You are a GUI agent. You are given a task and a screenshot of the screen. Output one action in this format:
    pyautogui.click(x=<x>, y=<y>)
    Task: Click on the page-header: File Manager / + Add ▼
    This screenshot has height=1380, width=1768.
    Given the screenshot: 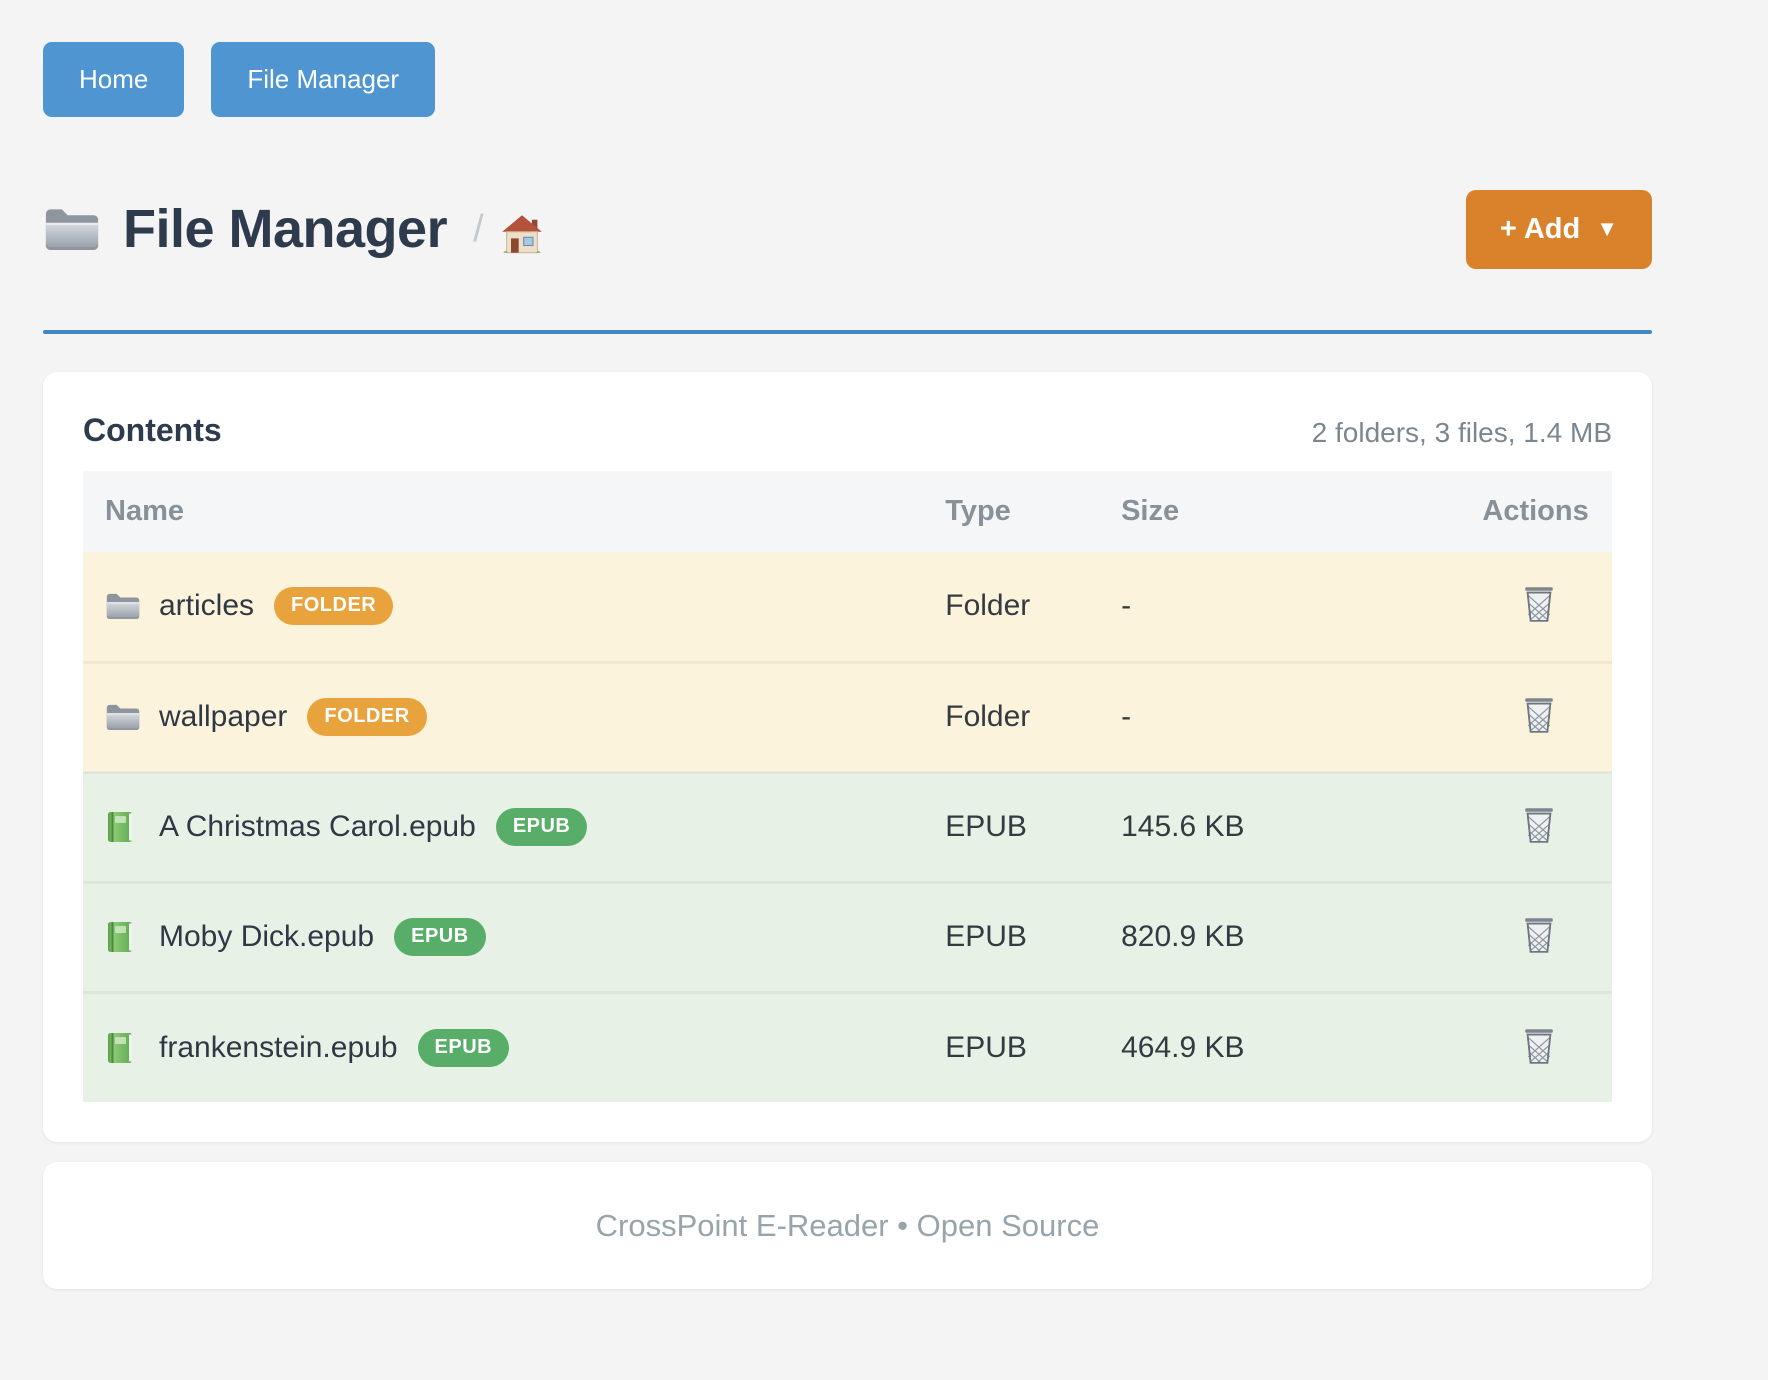 What is the action you would take?
    pyautogui.click(x=847, y=229)
    